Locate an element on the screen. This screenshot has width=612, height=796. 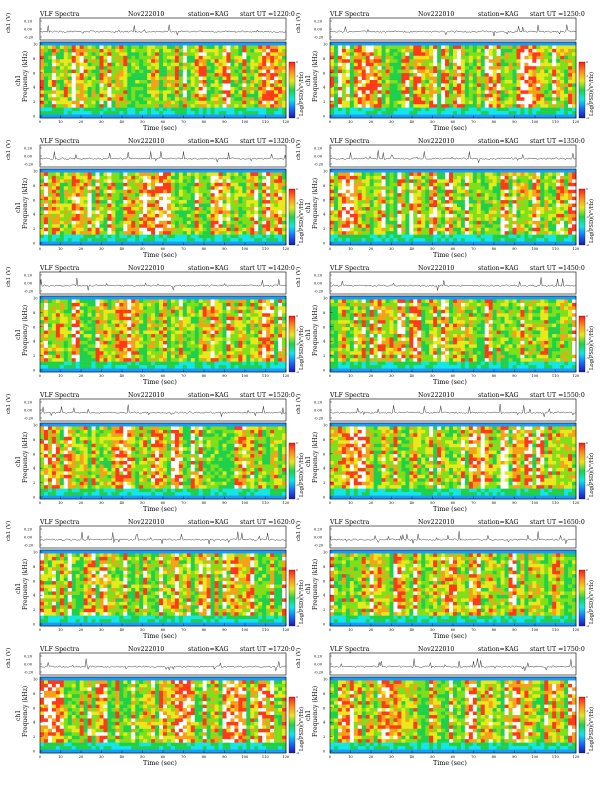
trace-frame is located at coordinates (163, 29).